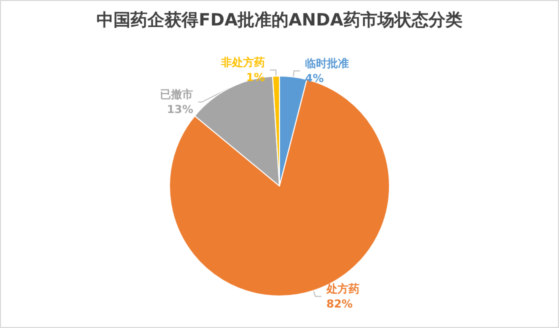  What do you see at coordinates (314, 78) in the screenshot?
I see `data-label: 4%` at bounding box center [314, 78].